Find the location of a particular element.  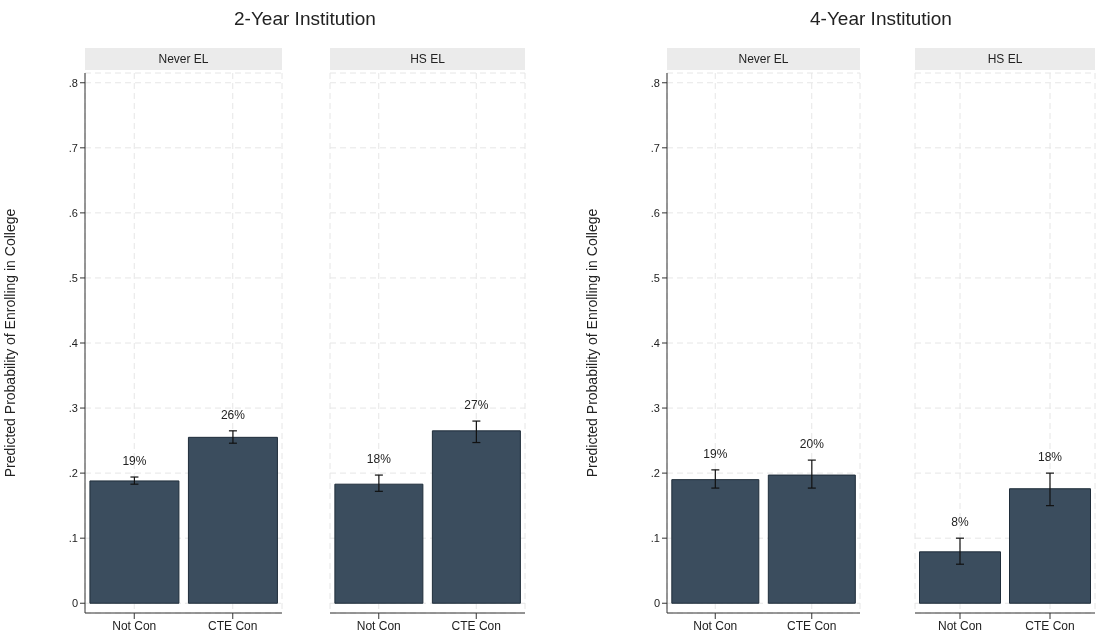

data-label: 20% is located at coordinates (812, 444).